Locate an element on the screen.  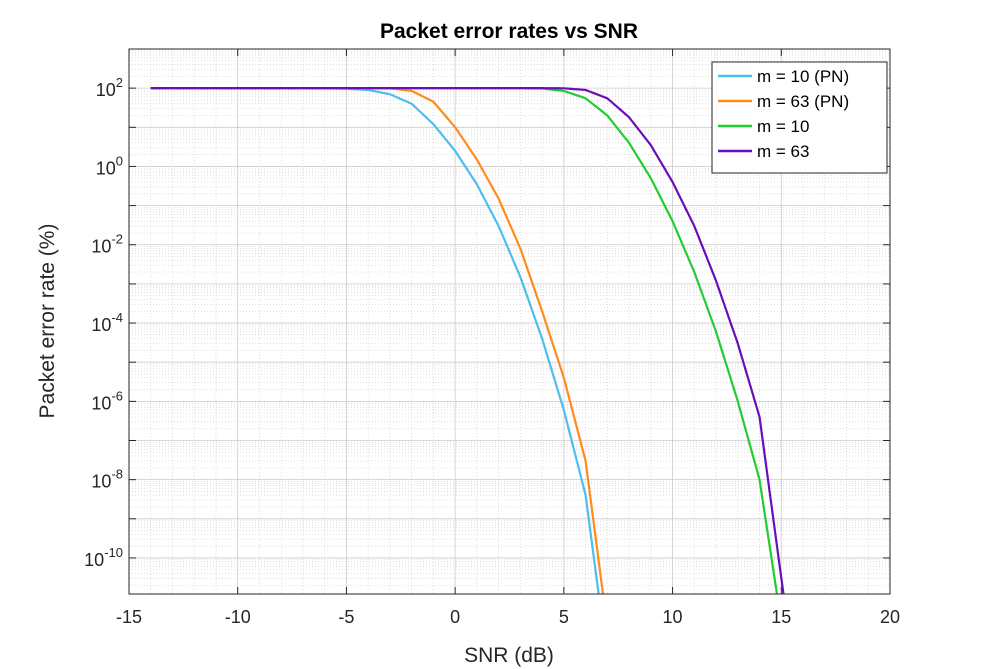
legend-label: m = 63 is located at coordinates (783, 151).